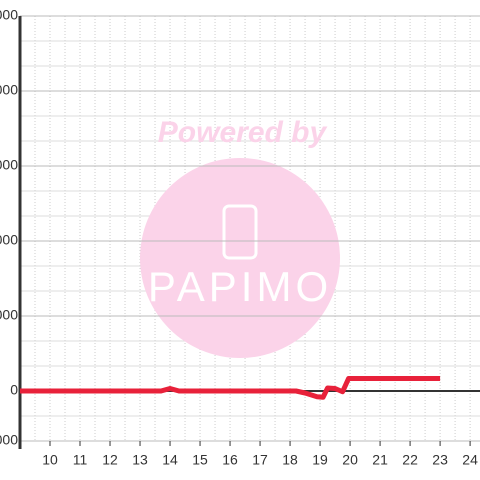  What do you see at coordinates (230, 388) in the screenshot?
I see `series-line` at bounding box center [230, 388].